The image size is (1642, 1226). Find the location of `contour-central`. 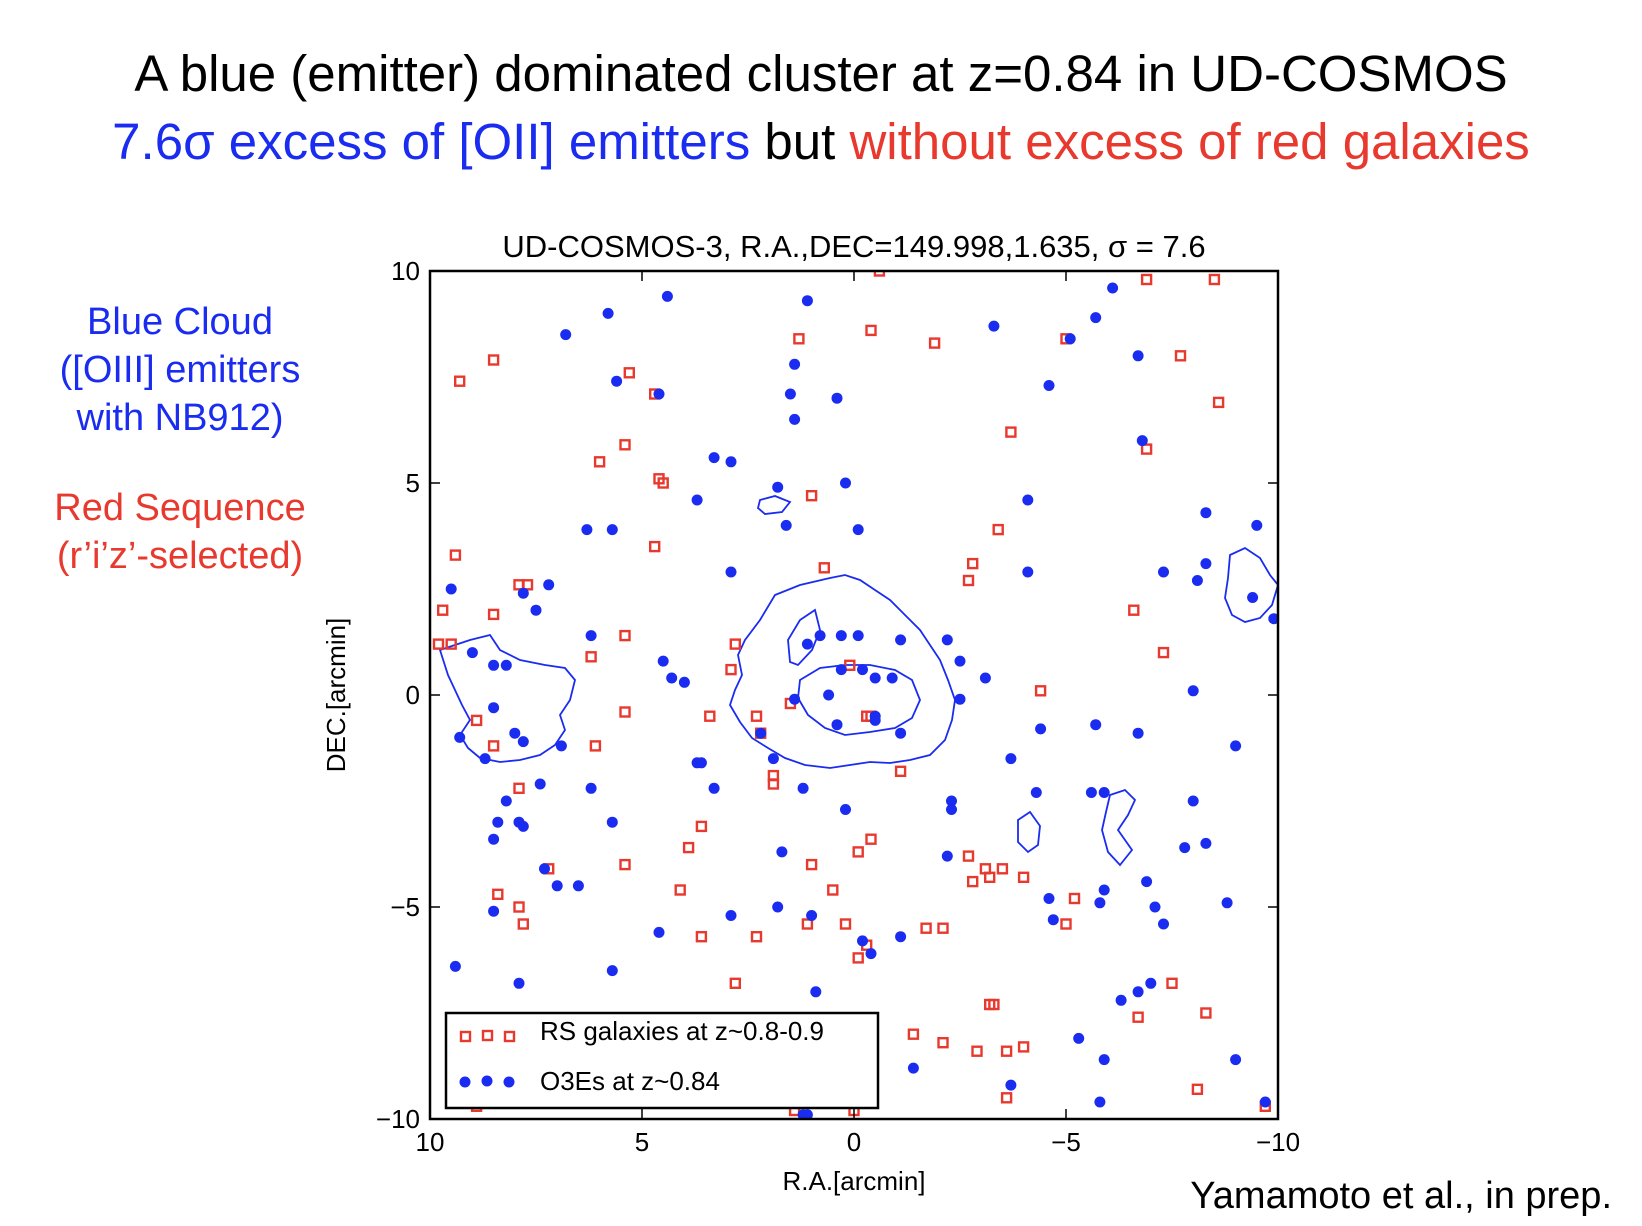

contour-central is located at coordinates (842, 671).